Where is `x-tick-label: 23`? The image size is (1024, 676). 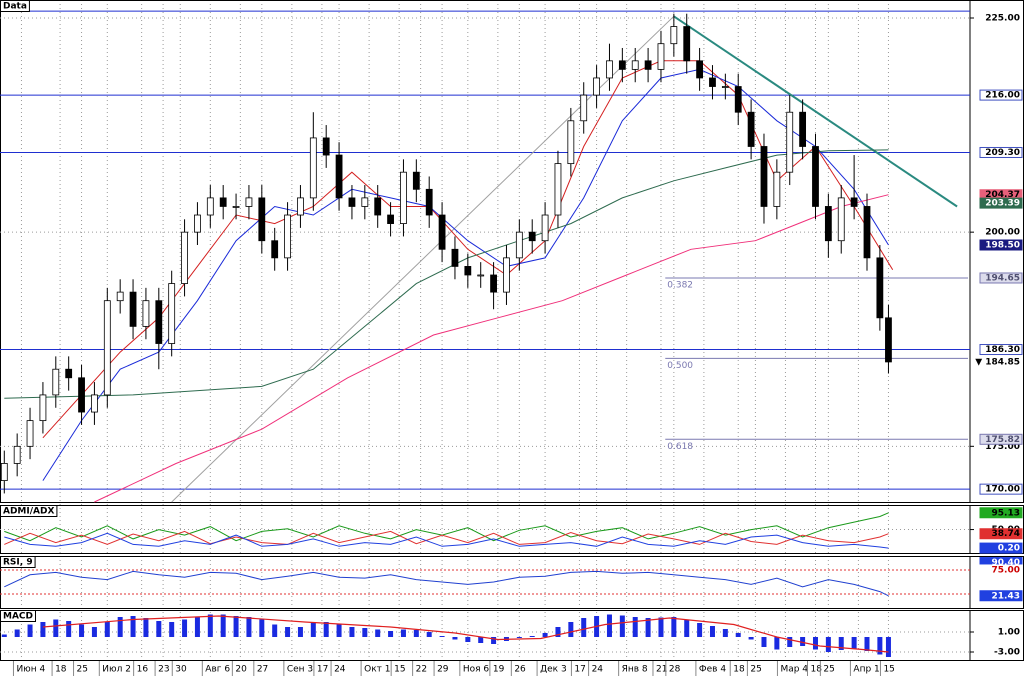 x-tick-label: 23 is located at coordinates (163, 670).